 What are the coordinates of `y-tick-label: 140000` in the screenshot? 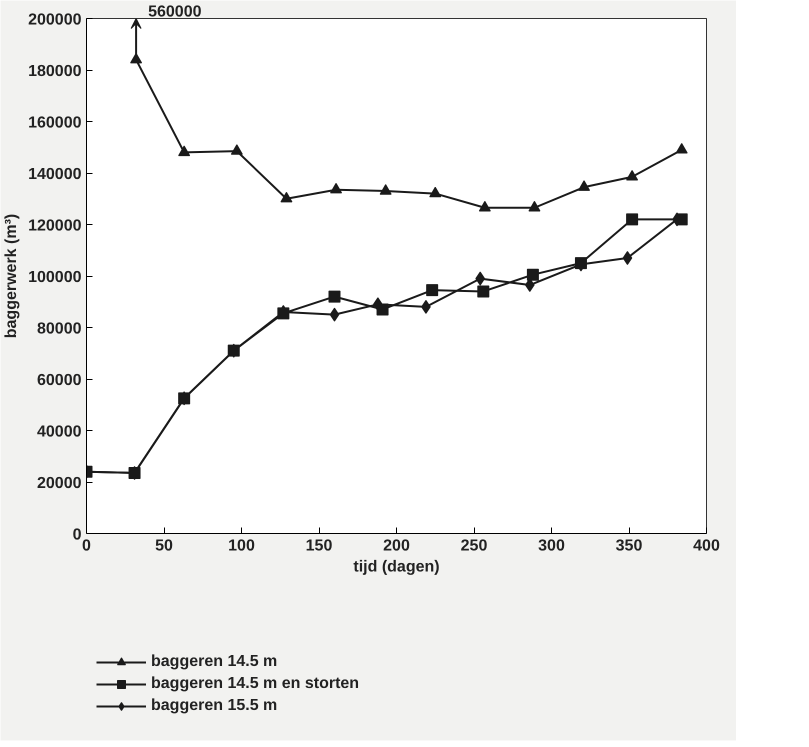 It's located at (55, 174).